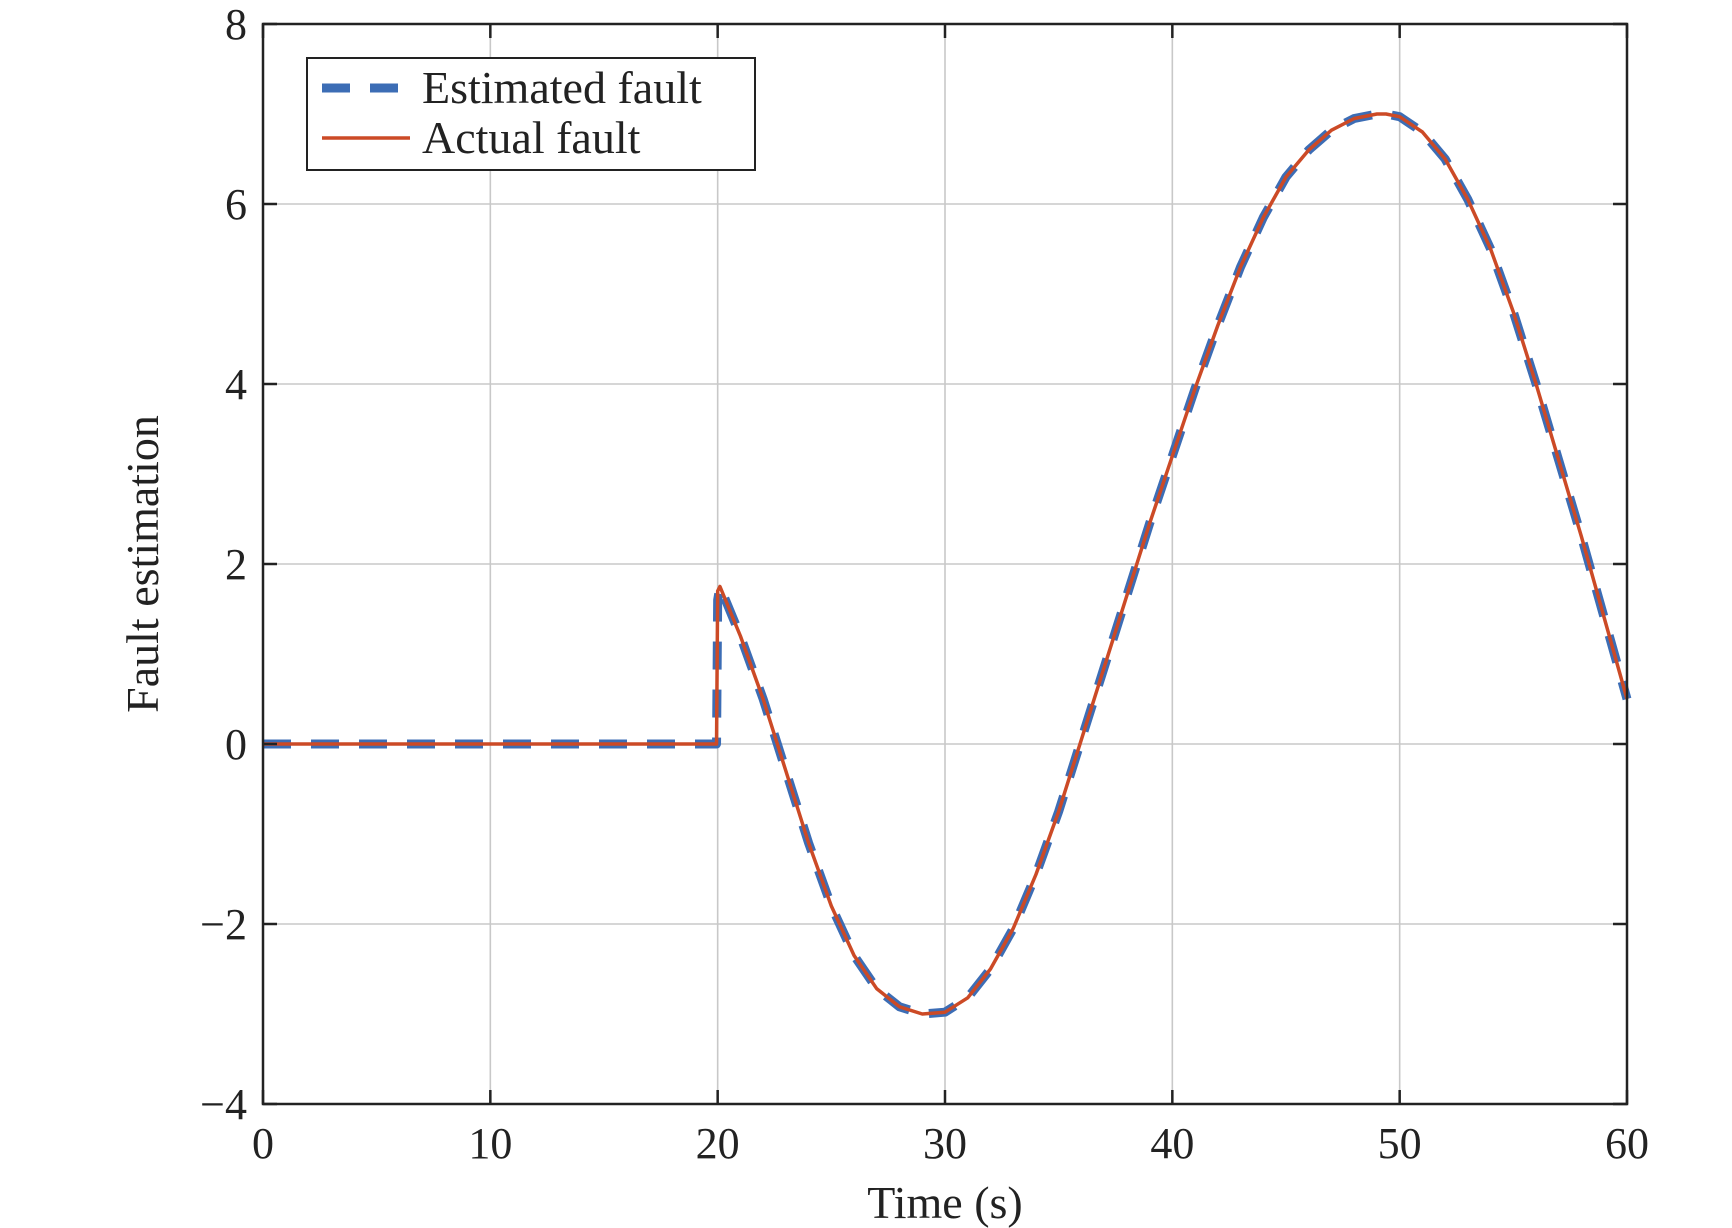 The height and width of the screenshot is (1228, 1732). I want to click on legend: Estimated fault Actual fault, so click(531, 114).